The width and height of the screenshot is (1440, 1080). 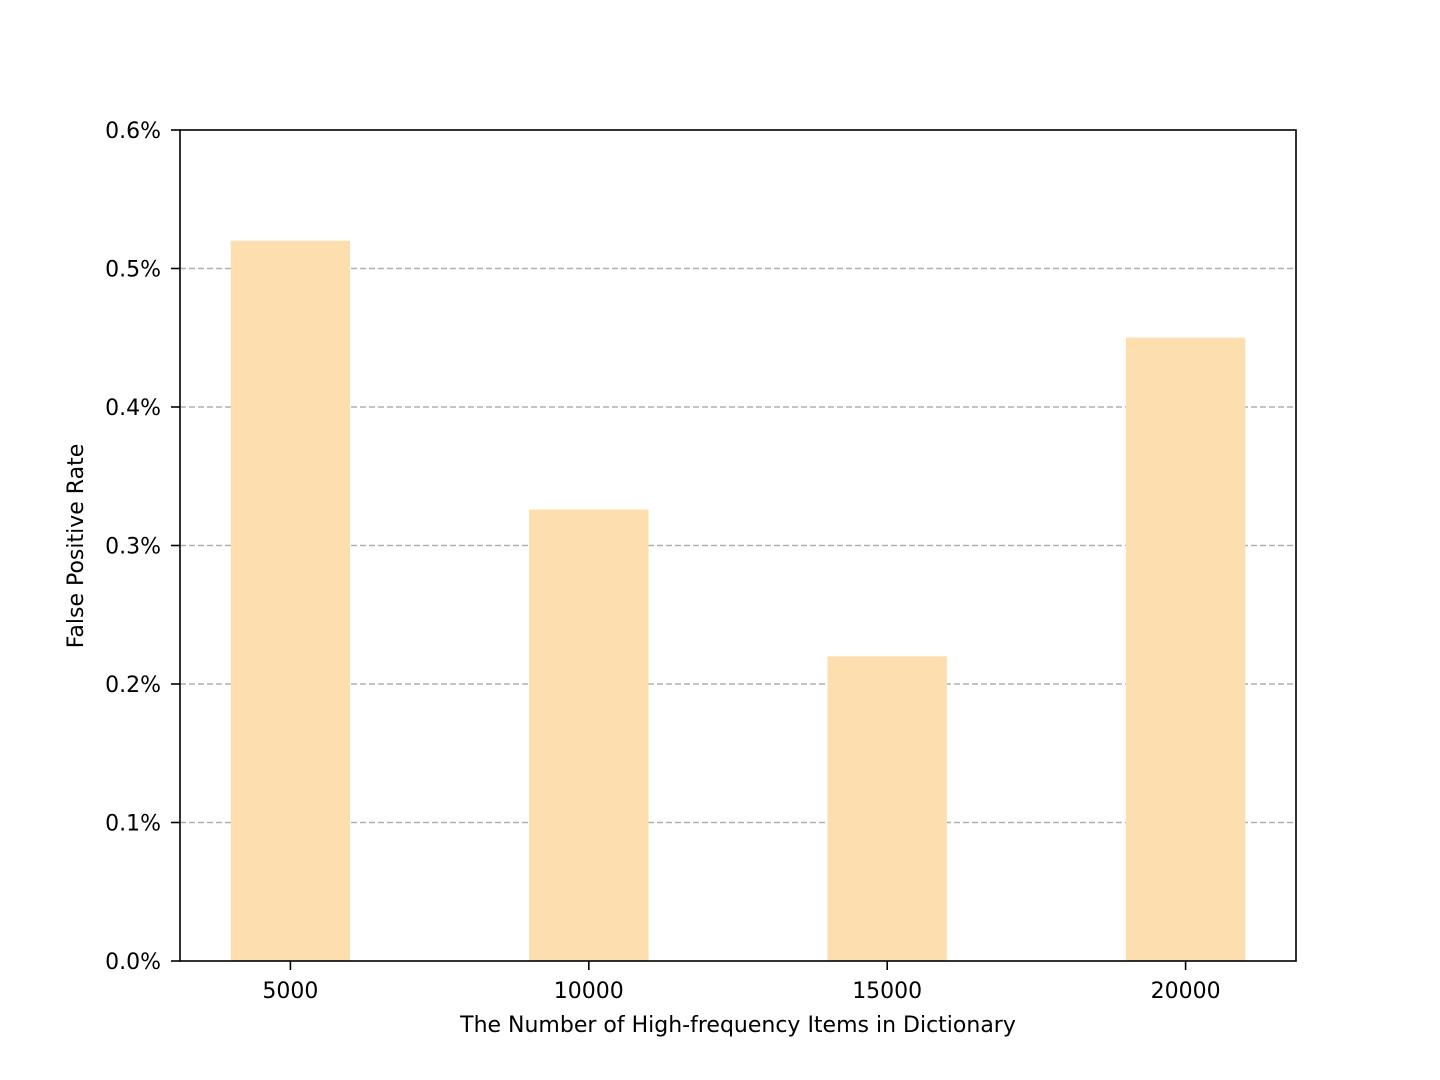 I want to click on x-axis-ticks: 5000 10000 15000 20000, so click(x=741, y=982).